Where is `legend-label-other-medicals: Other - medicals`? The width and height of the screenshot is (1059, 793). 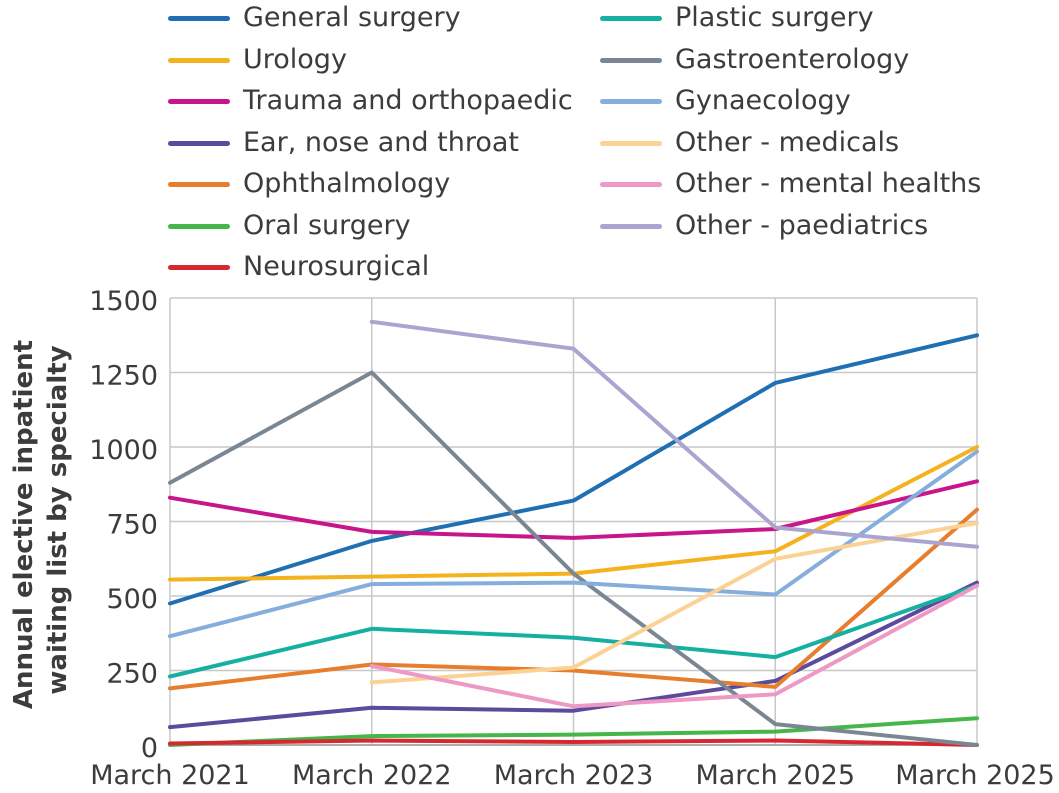 legend-label-other-medicals: Other - medicals is located at coordinates (787, 142).